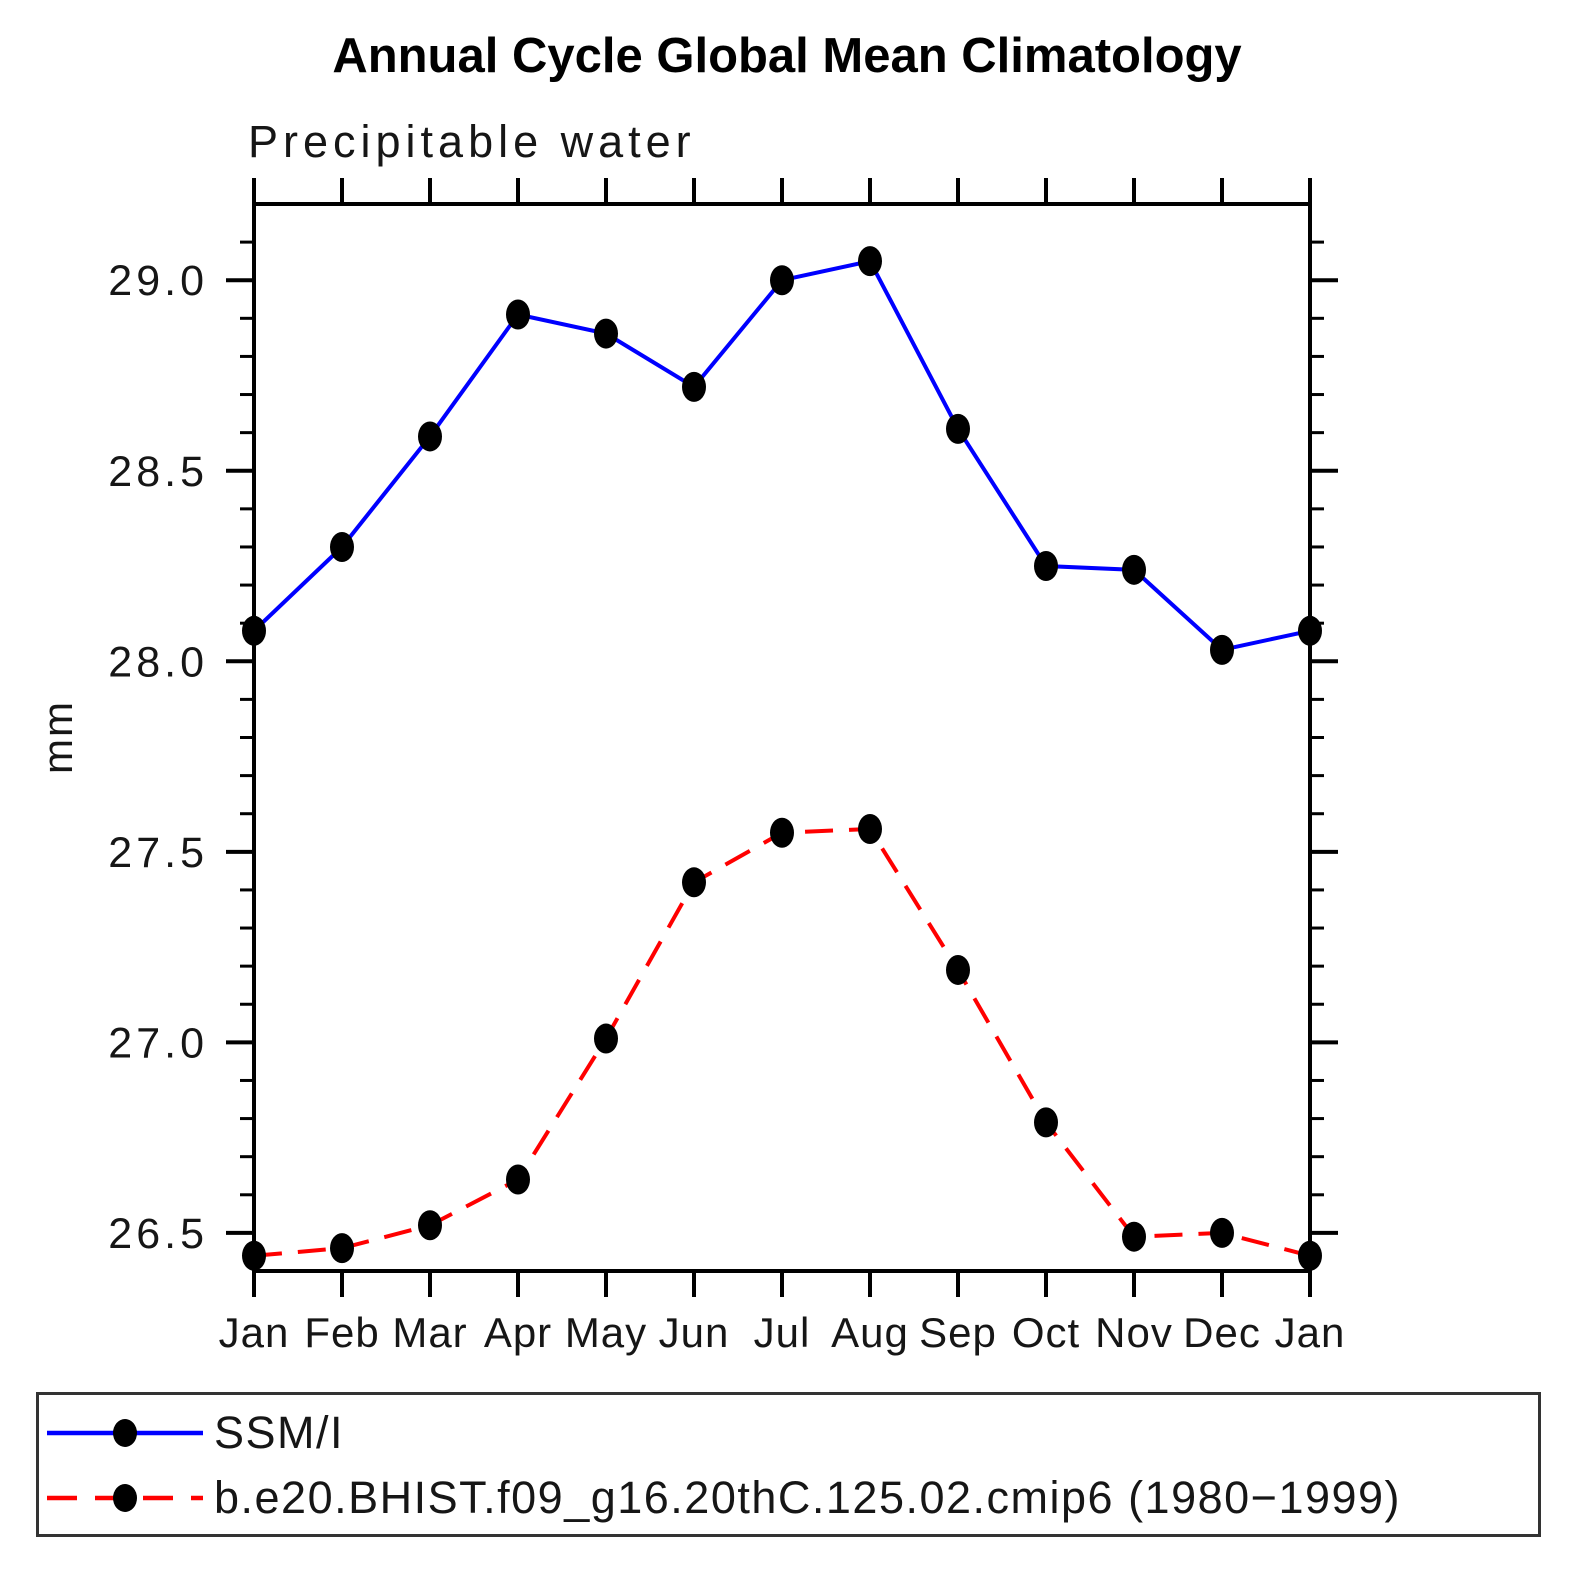  I want to click on x-axis-tick-label: Jul, so click(782, 1332).